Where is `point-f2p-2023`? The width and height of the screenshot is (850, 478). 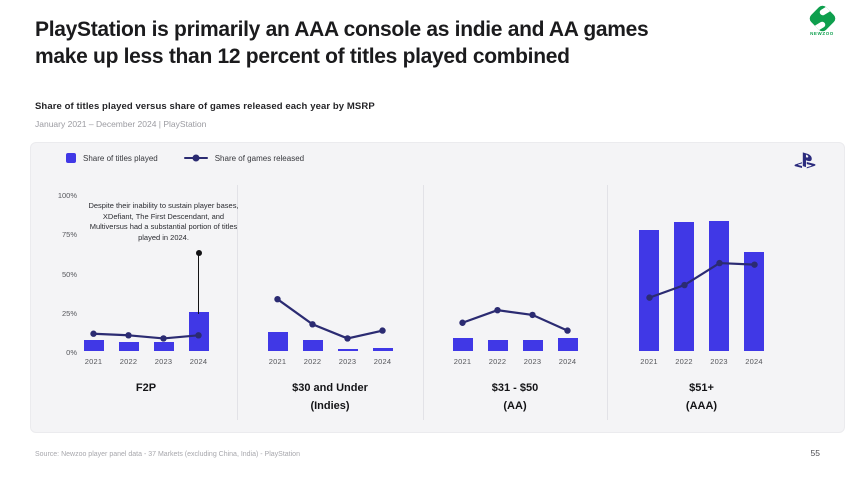 point-f2p-2023 is located at coordinates (163, 338).